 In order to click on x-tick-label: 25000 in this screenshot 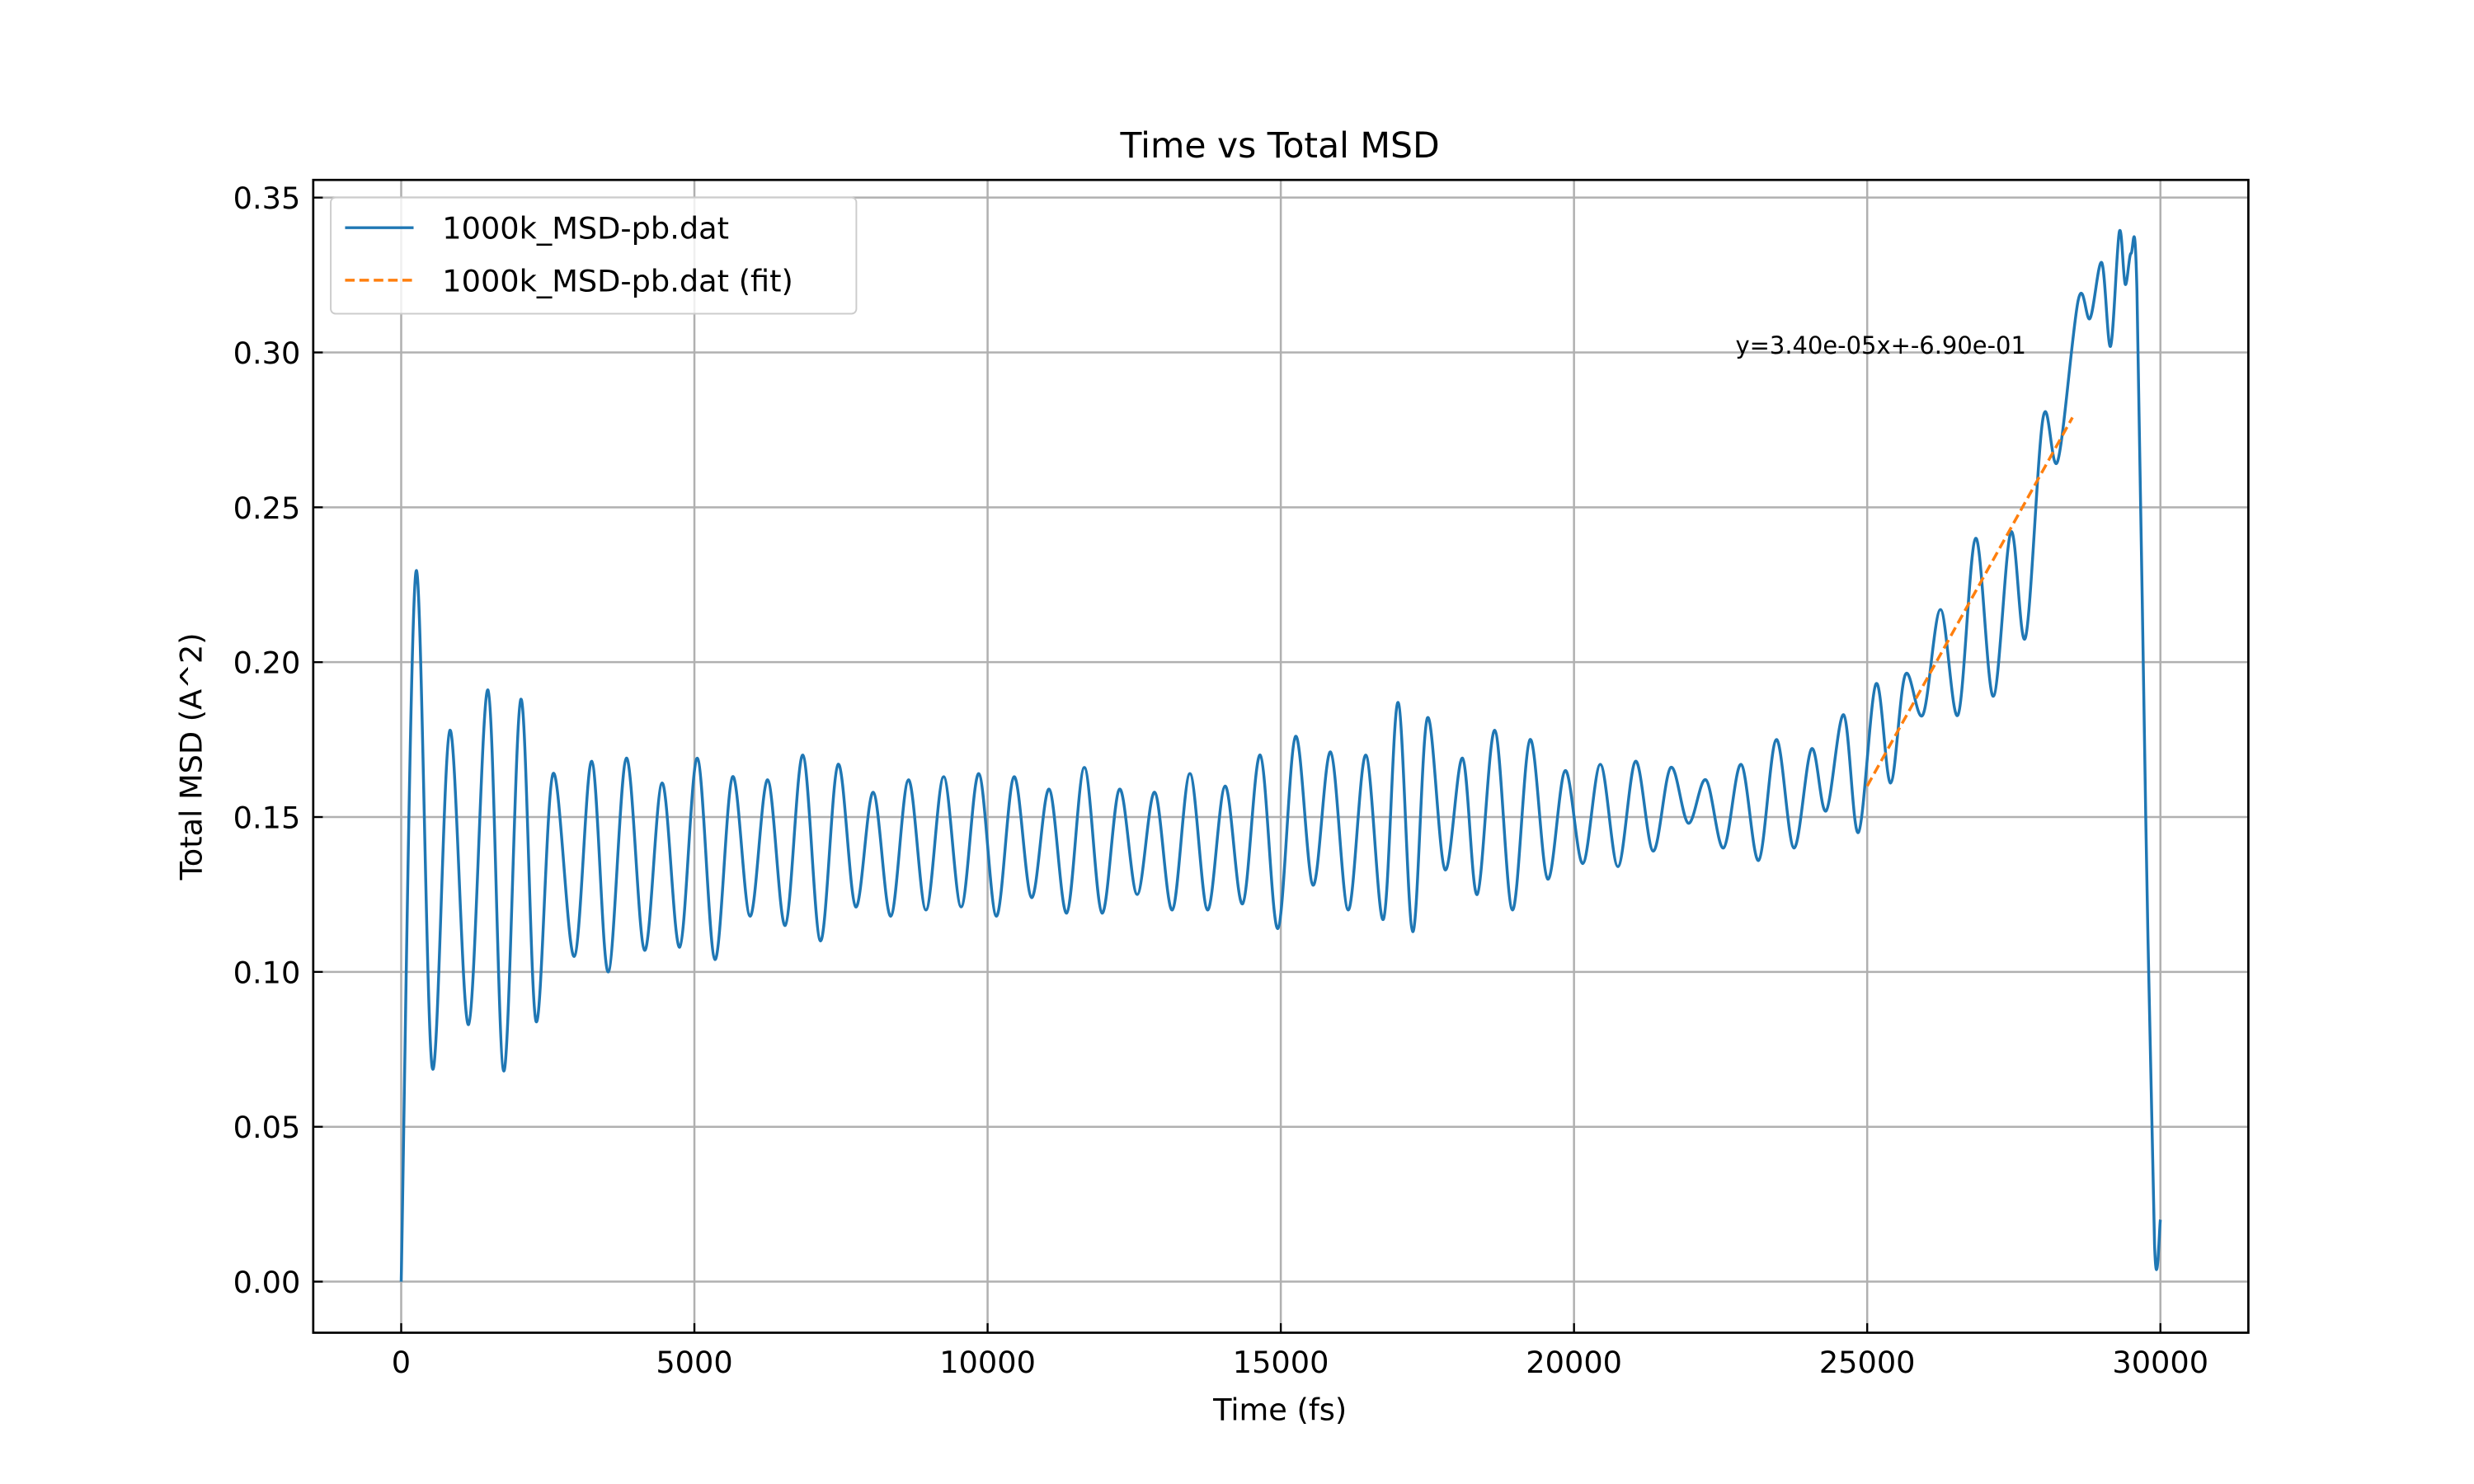, I will do `click(1867, 1362)`.